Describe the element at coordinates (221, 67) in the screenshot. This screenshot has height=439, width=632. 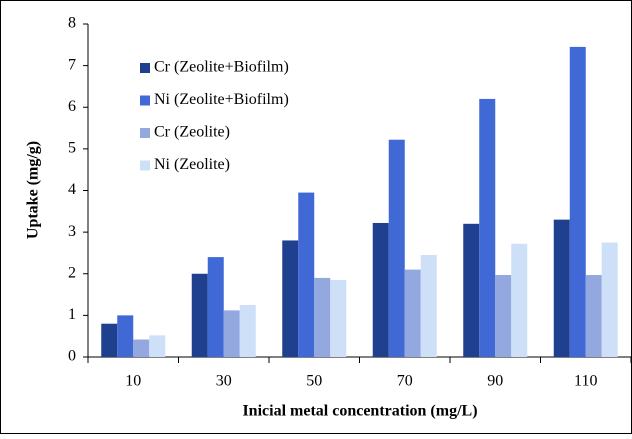
I see `legend-label: Cr (Zeolite+Biofilm)` at that location.